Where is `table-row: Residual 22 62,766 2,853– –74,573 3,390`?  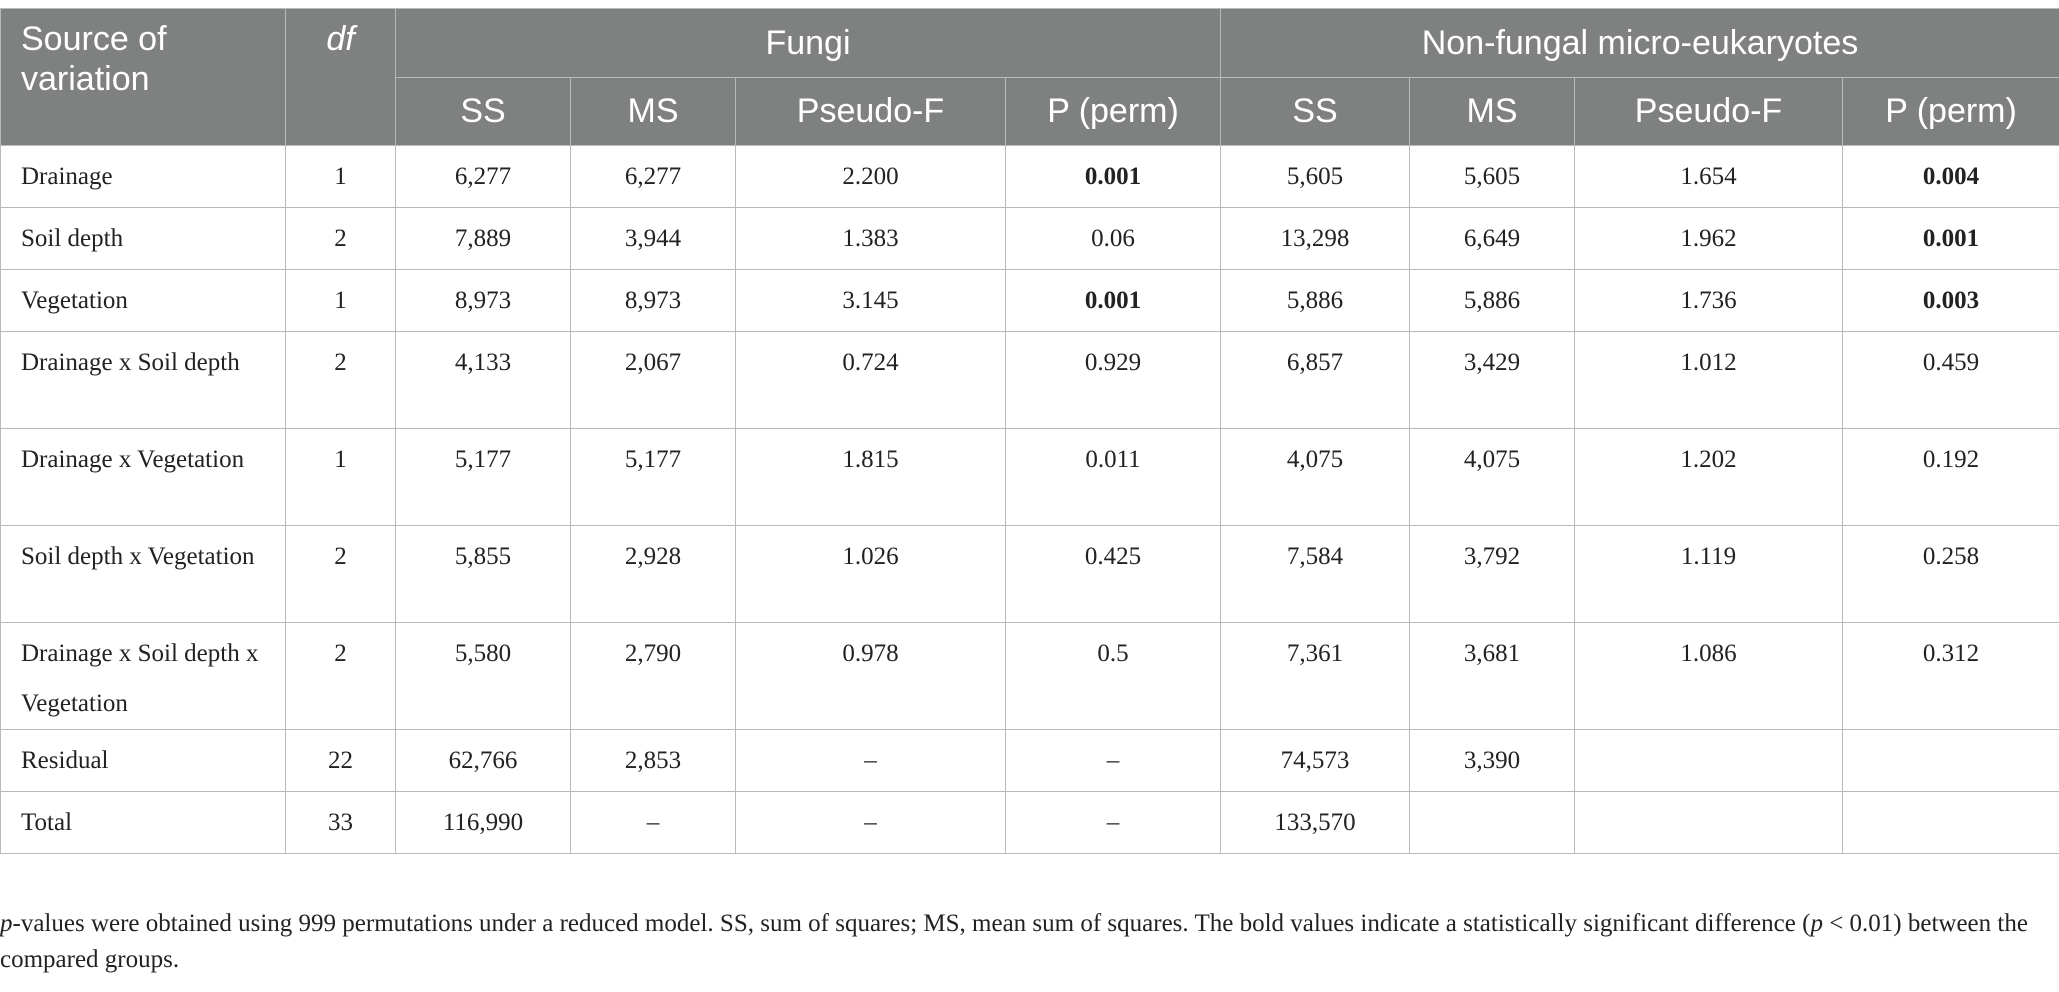 table-row: Residual 22 62,766 2,853– –74,573 3,390 is located at coordinates (1029, 760).